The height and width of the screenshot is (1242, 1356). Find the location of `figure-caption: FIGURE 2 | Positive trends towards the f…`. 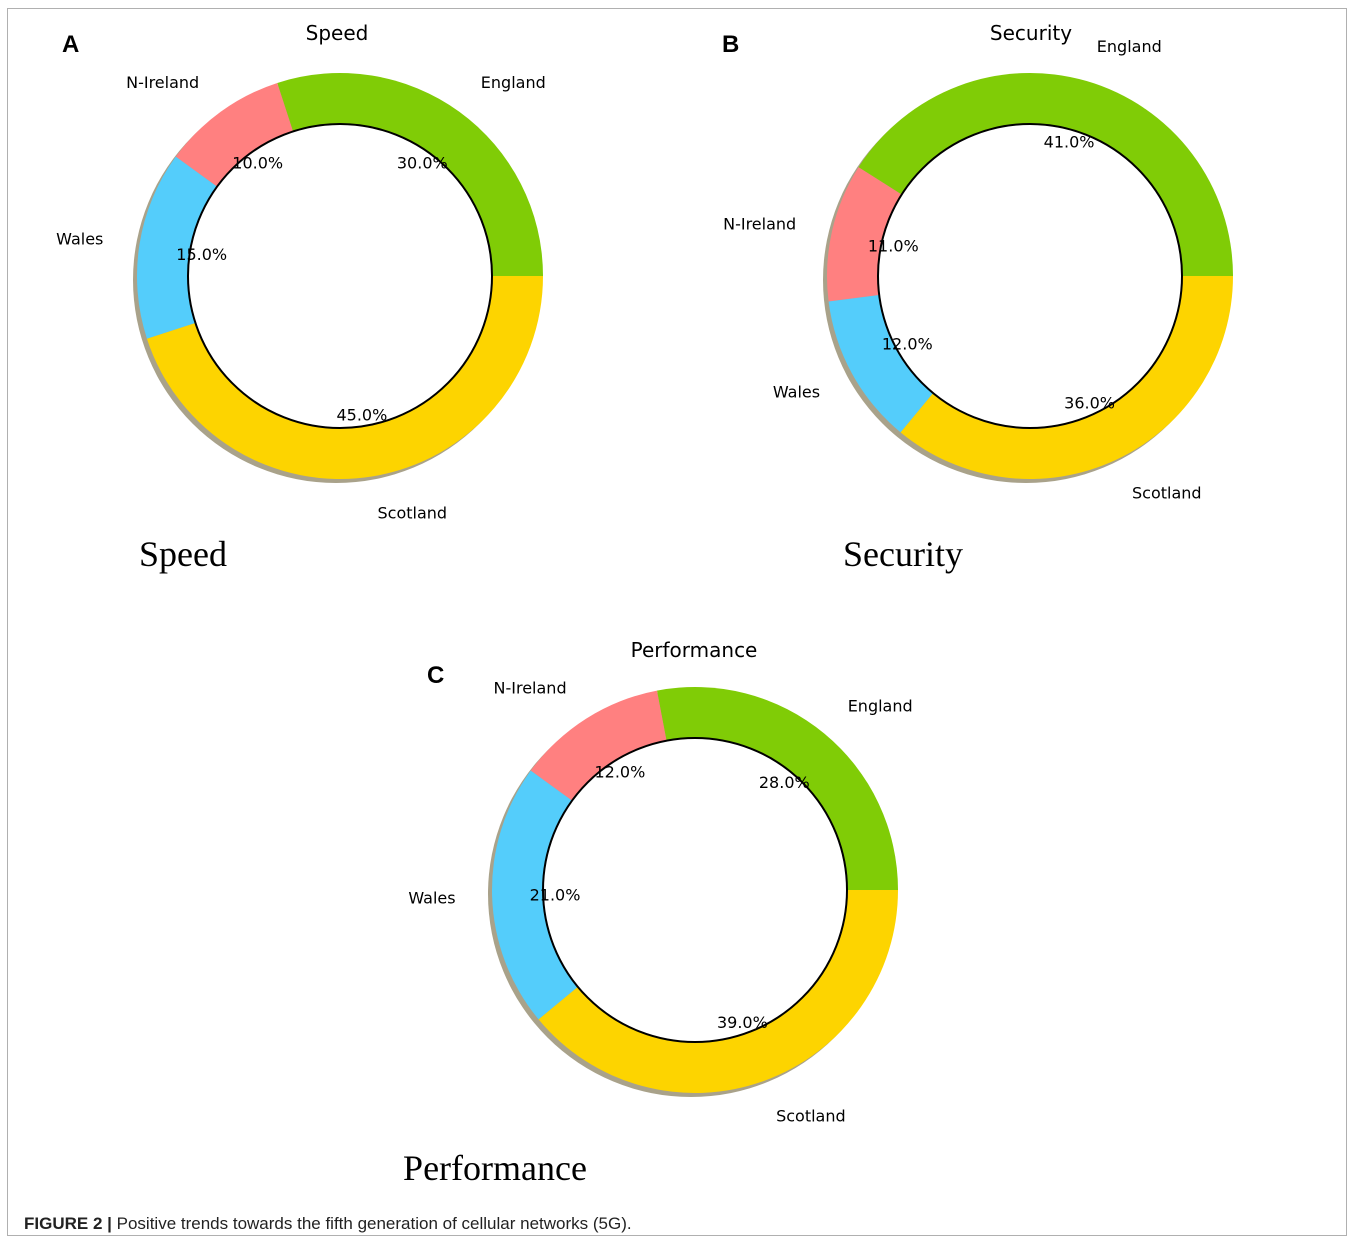

figure-caption: FIGURE 2 | Positive trends towards the f… is located at coordinates (328, 1224).